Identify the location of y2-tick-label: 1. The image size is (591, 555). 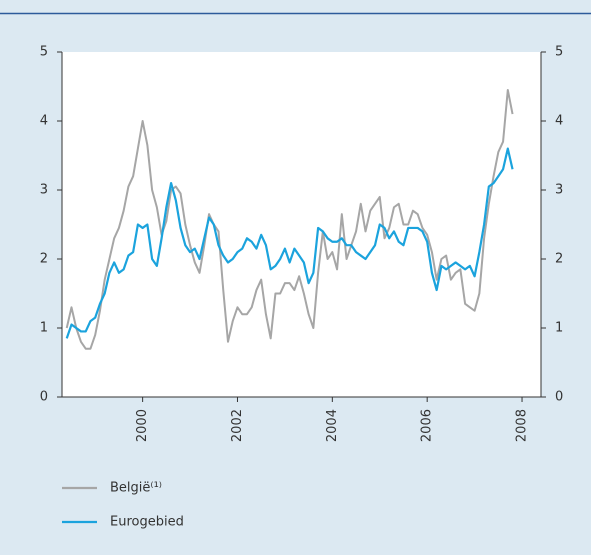
(559, 328).